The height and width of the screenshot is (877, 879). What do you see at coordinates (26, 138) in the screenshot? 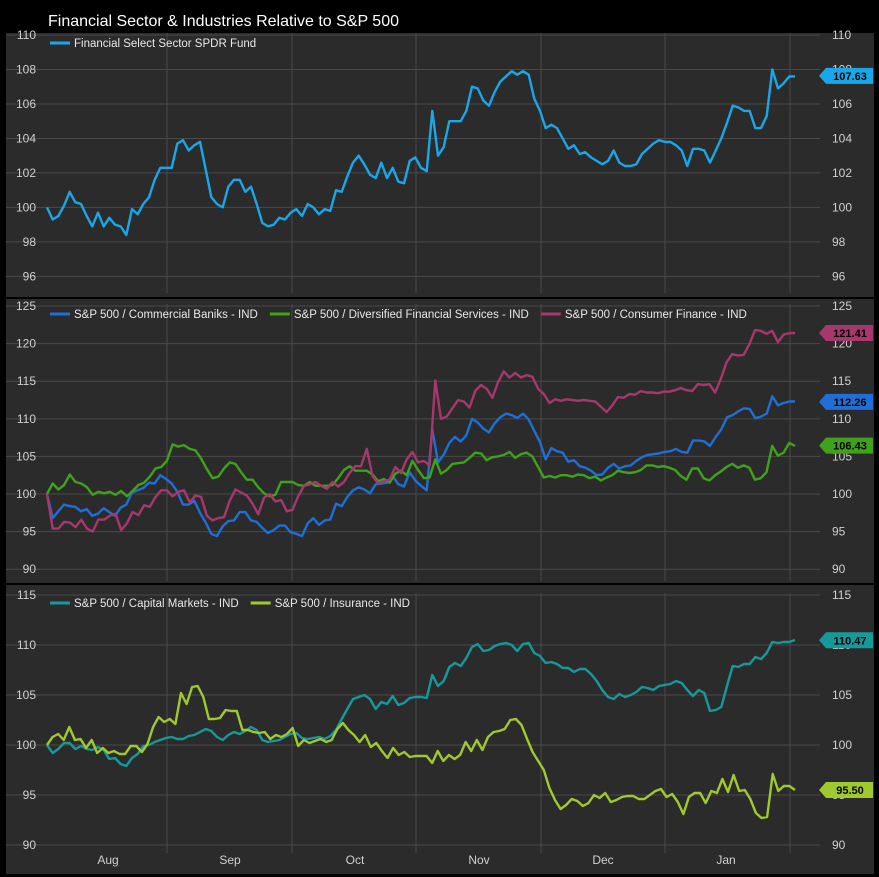
I see `y-tick-left: 104` at bounding box center [26, 138].